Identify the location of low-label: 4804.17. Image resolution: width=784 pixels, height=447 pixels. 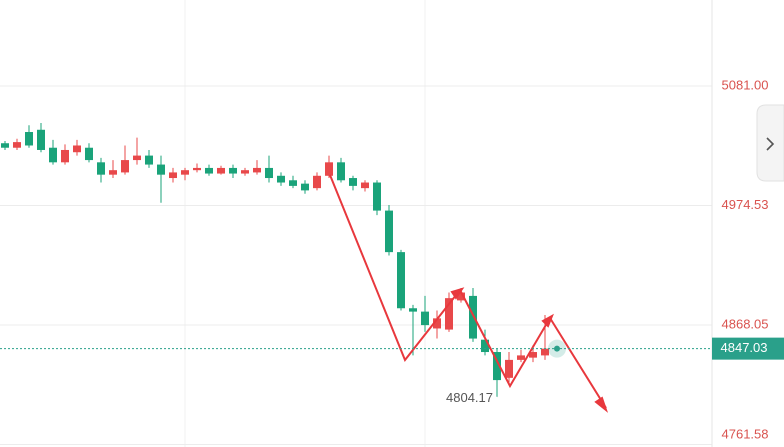
(469, 397).